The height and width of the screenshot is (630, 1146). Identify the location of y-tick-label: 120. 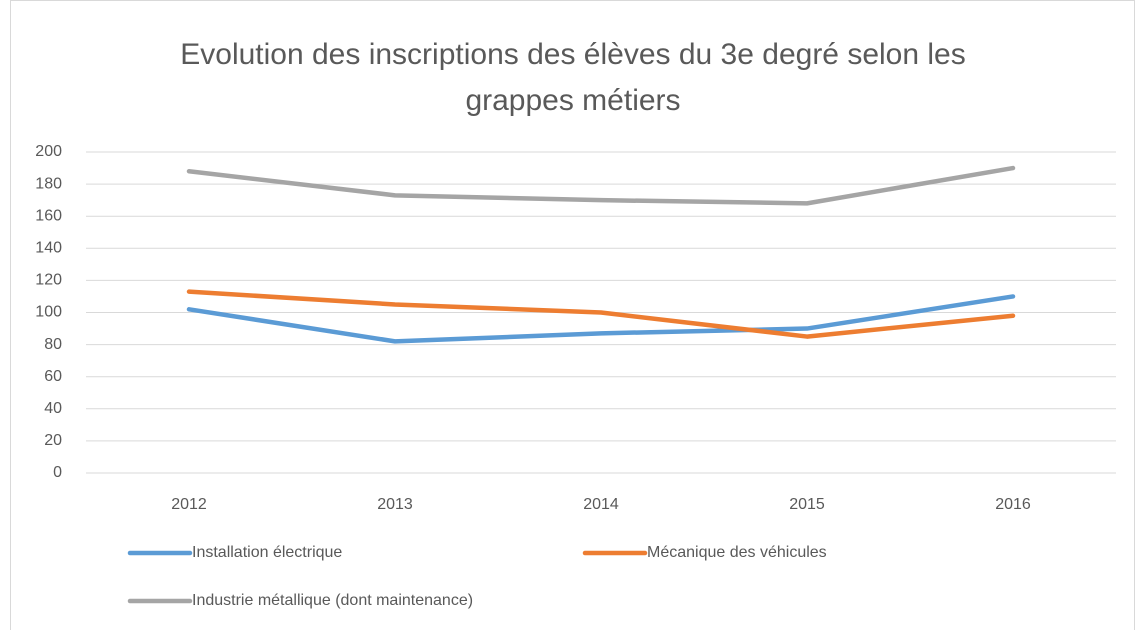
(48, 280).